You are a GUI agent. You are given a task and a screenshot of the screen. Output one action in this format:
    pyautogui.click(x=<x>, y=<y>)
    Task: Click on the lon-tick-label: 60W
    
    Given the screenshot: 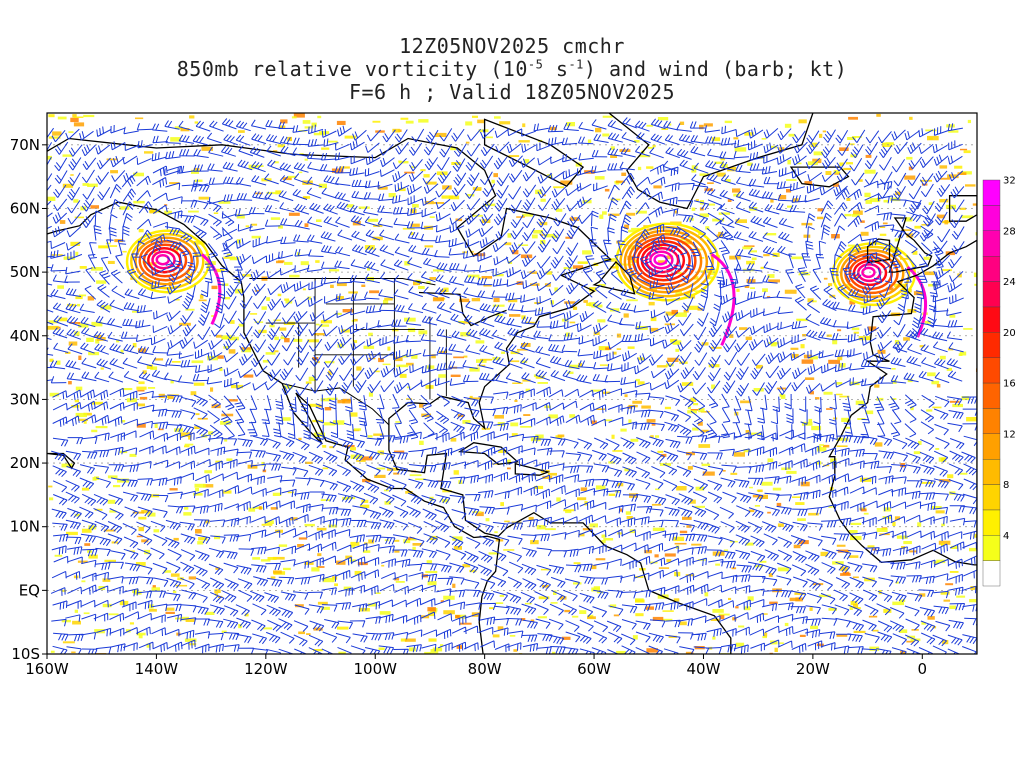 What is the action you would take?
    pyautogui.click(x=594, y=669)
    